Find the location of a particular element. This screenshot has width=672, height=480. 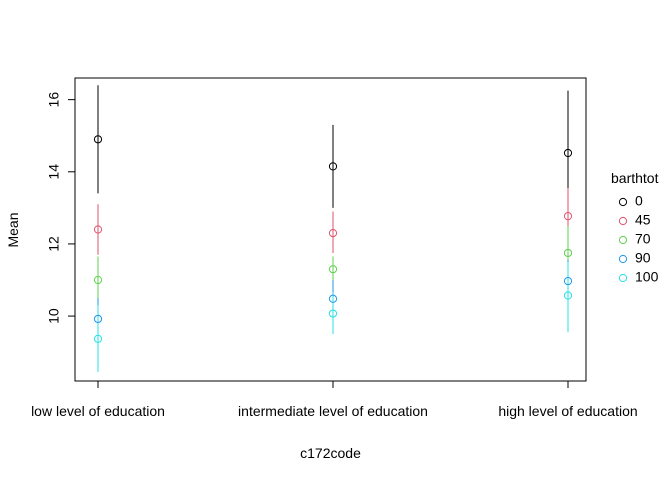

legend-label-90: 90 is located at coordinates (643, 258).